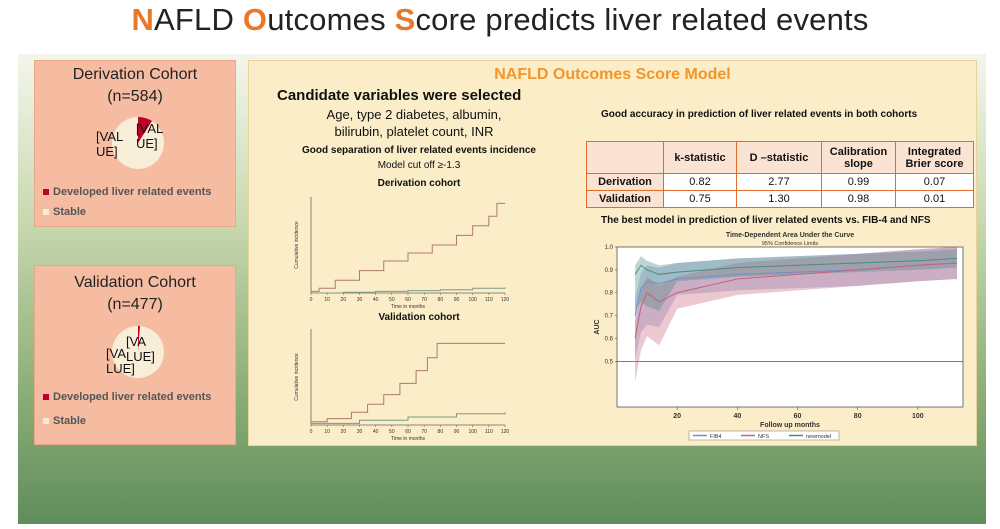 This screenshot has height=529, width=1000. I want to click on candidate-heading: Candidate variables were selected, so click(399, 95).